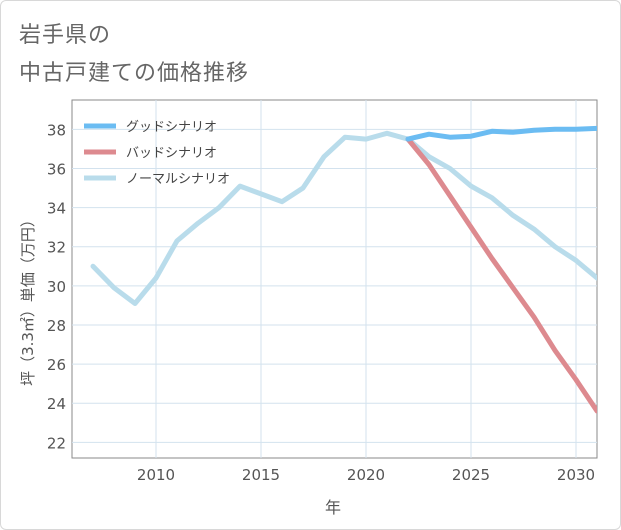  I want to click on chart-title-line-2: 中古戸建ての価格推移, so click(134, 73).